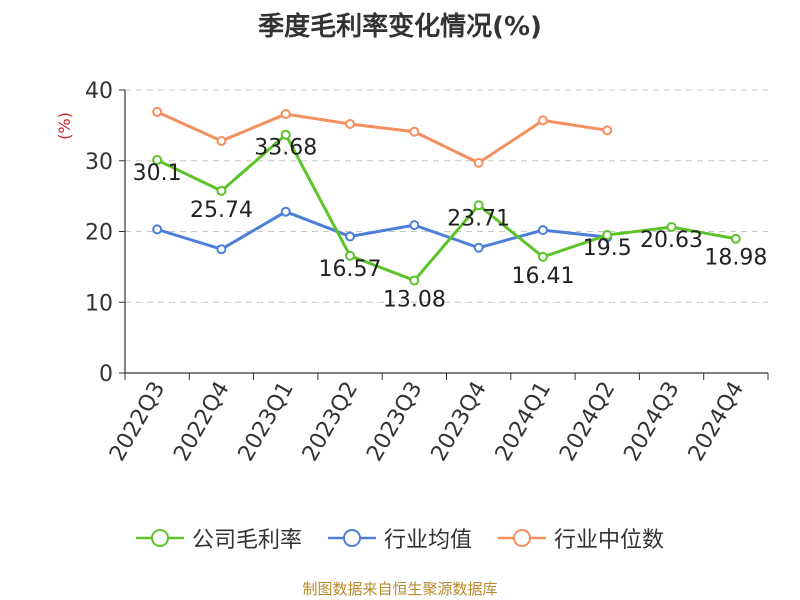  What do you see at coordinates (542, 276) in the screenshot?
I see `data-label-2024Q1: 16.41` at bounding box center [542, 276].